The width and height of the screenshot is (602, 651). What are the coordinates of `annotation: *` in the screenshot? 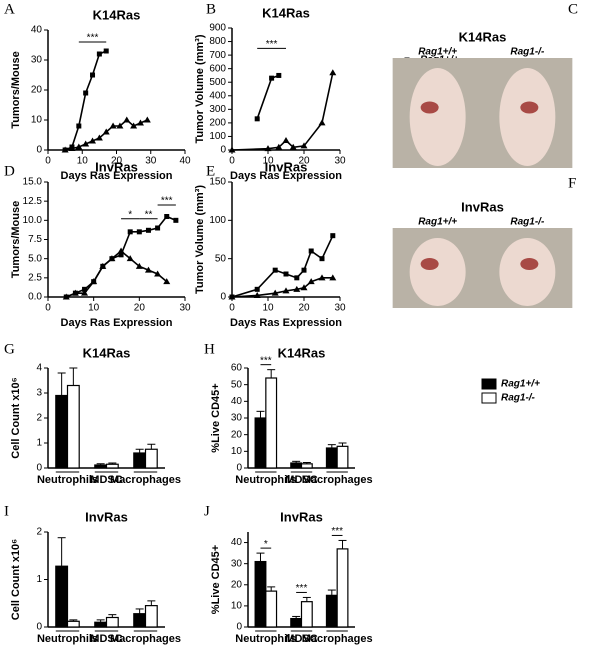 It's located at (266, 544).